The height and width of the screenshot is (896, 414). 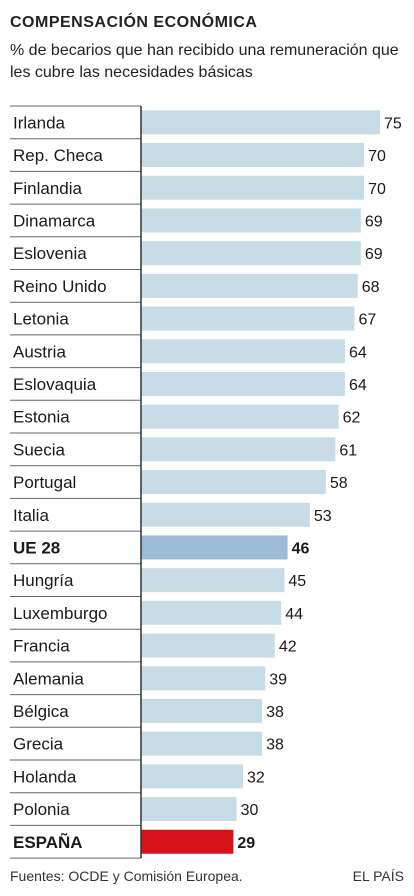 What do you see at coordinates (368, 320) in the screenshot?
I see `value-label: 67` at bounding box center [368, 320].